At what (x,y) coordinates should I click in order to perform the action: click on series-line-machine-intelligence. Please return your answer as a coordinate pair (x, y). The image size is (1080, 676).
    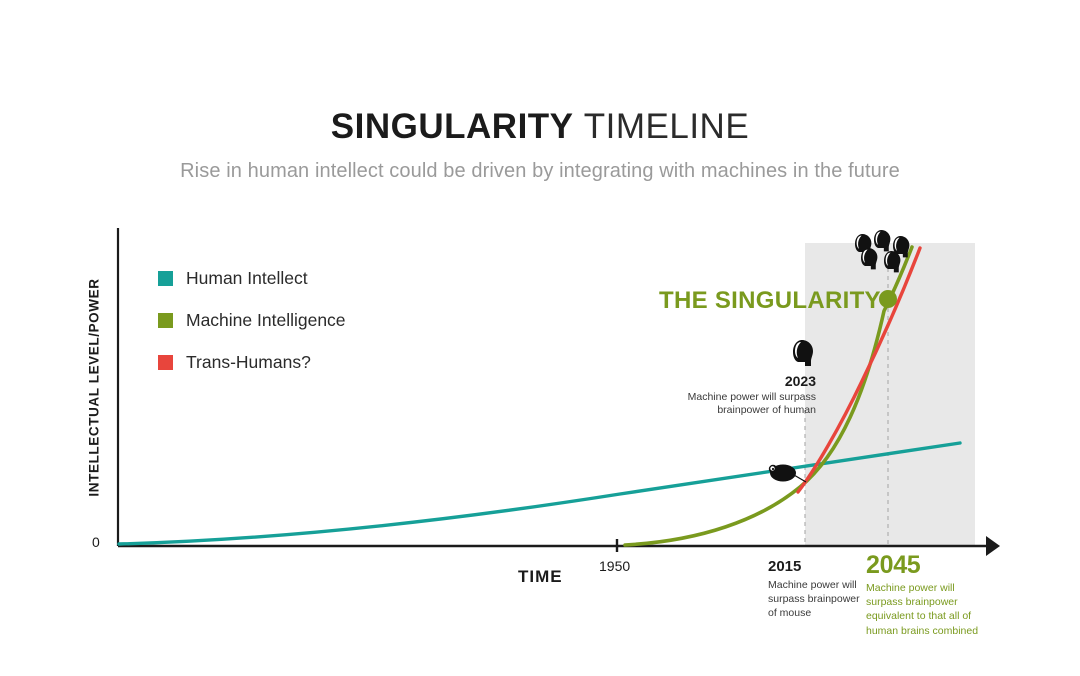
    Looking at the image, I should click on (768, 396).